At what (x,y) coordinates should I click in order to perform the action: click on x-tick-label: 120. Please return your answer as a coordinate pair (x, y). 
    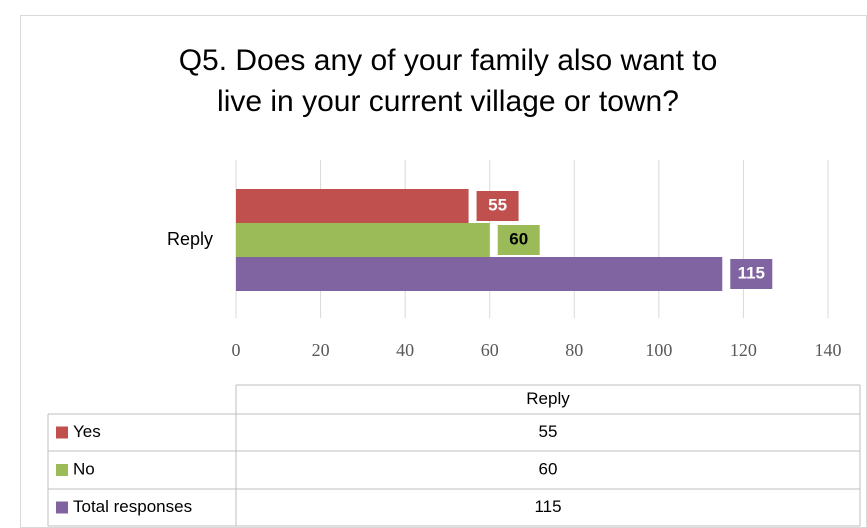
    Looking at the image, I should click on (743, 350).